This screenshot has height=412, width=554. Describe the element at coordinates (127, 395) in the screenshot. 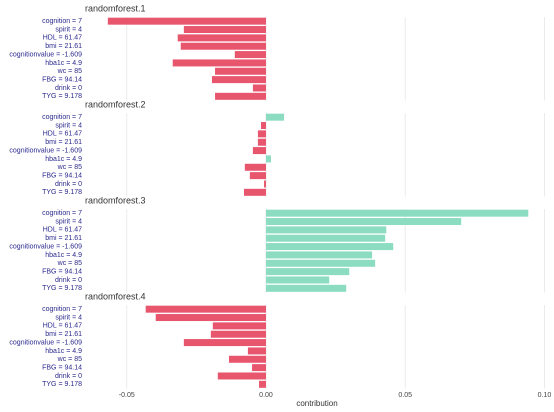

I see `x-tick-label: -0.05` at that location.